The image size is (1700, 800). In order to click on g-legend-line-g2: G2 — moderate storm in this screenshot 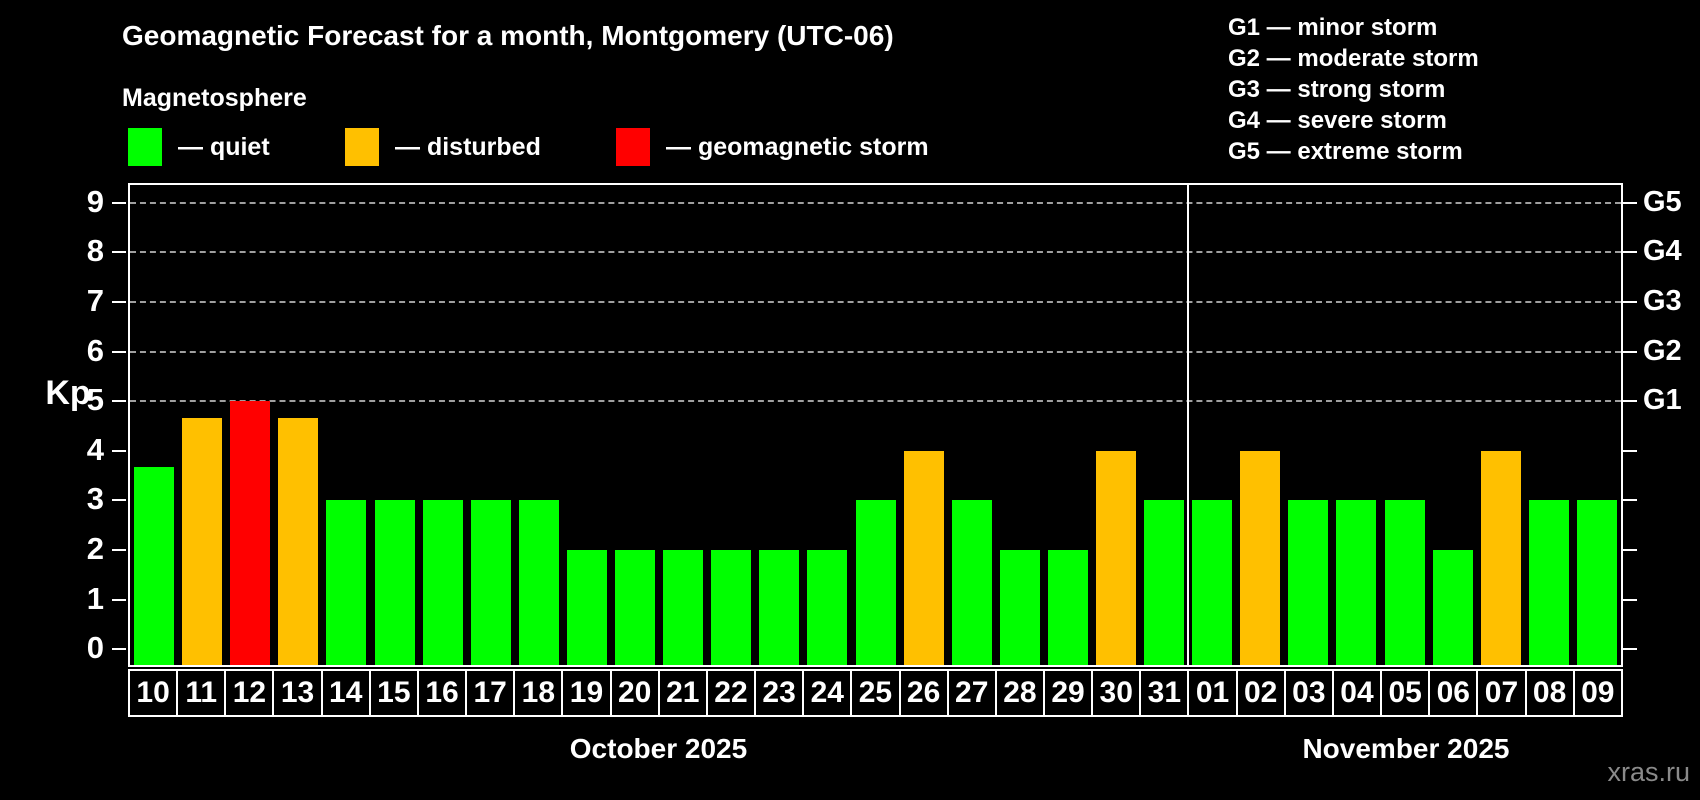, I will do `click(1353, 58)`.